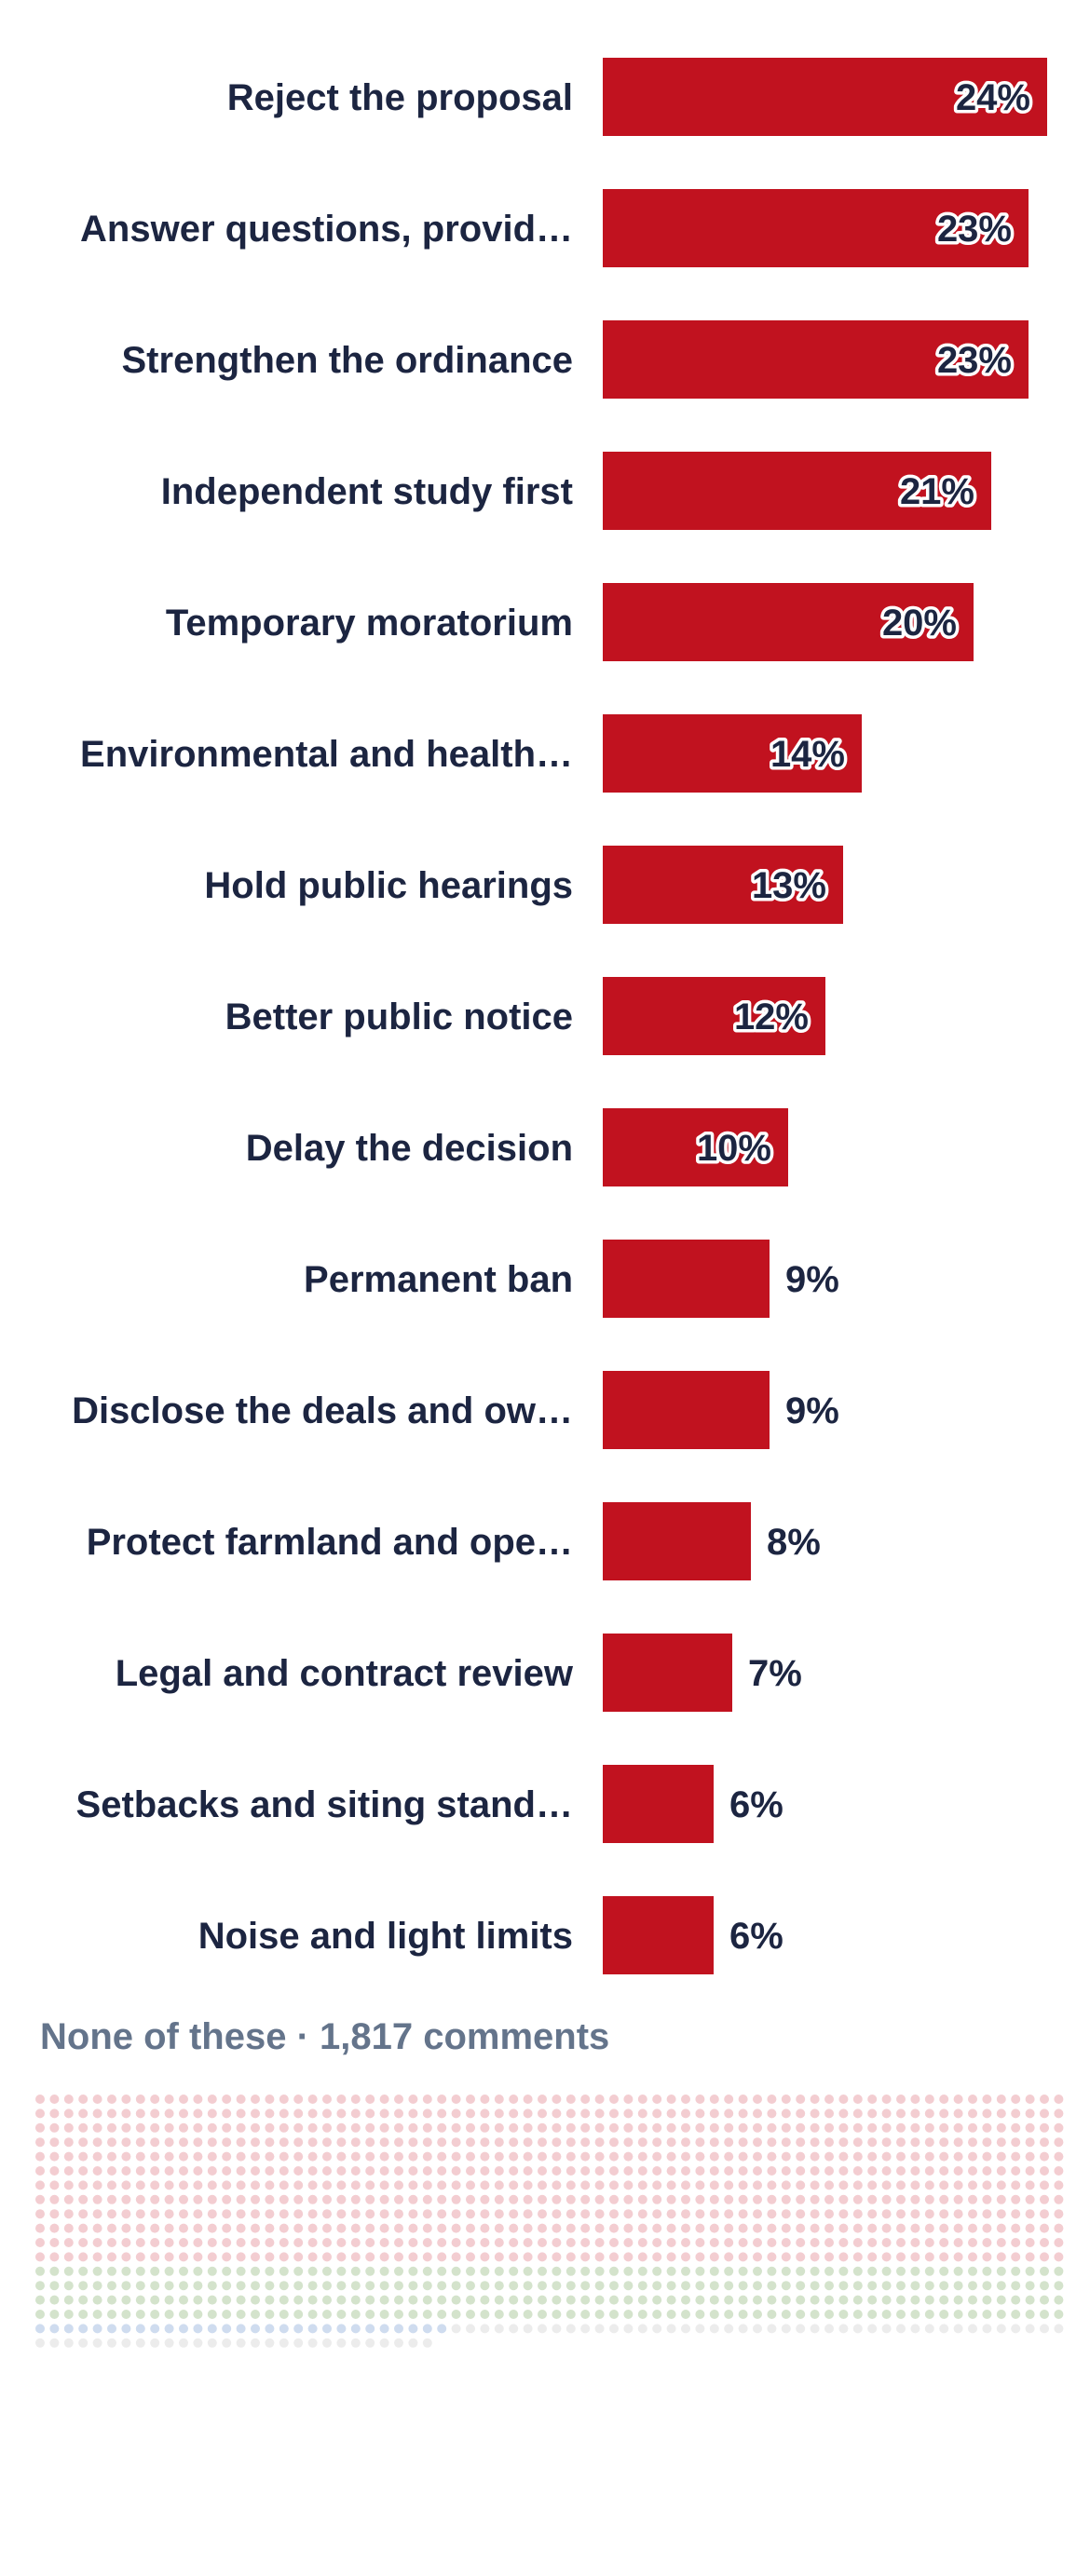 The image size is (1090, 2576). Describe the element at coordinates (459, 1673) in the screenshot. I see `bar-row: Legal and contract review 7%` at that location.